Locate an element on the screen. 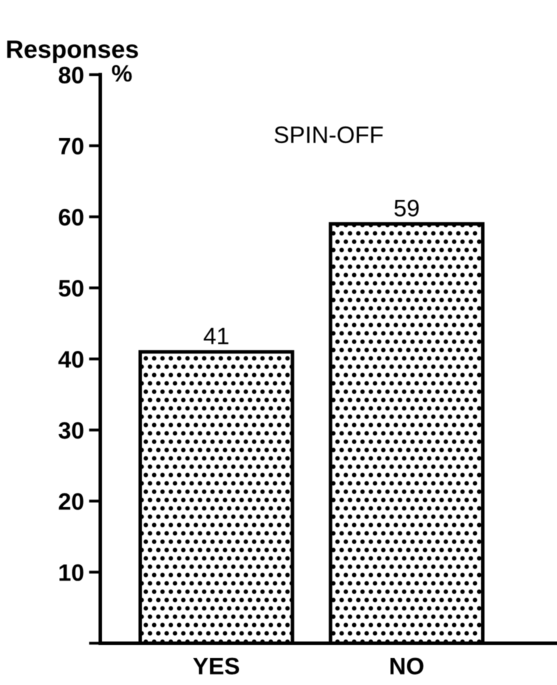 The height and width of the screenshot is (685, 557). x-tick-label: YES is located at coordinates (216, 666).